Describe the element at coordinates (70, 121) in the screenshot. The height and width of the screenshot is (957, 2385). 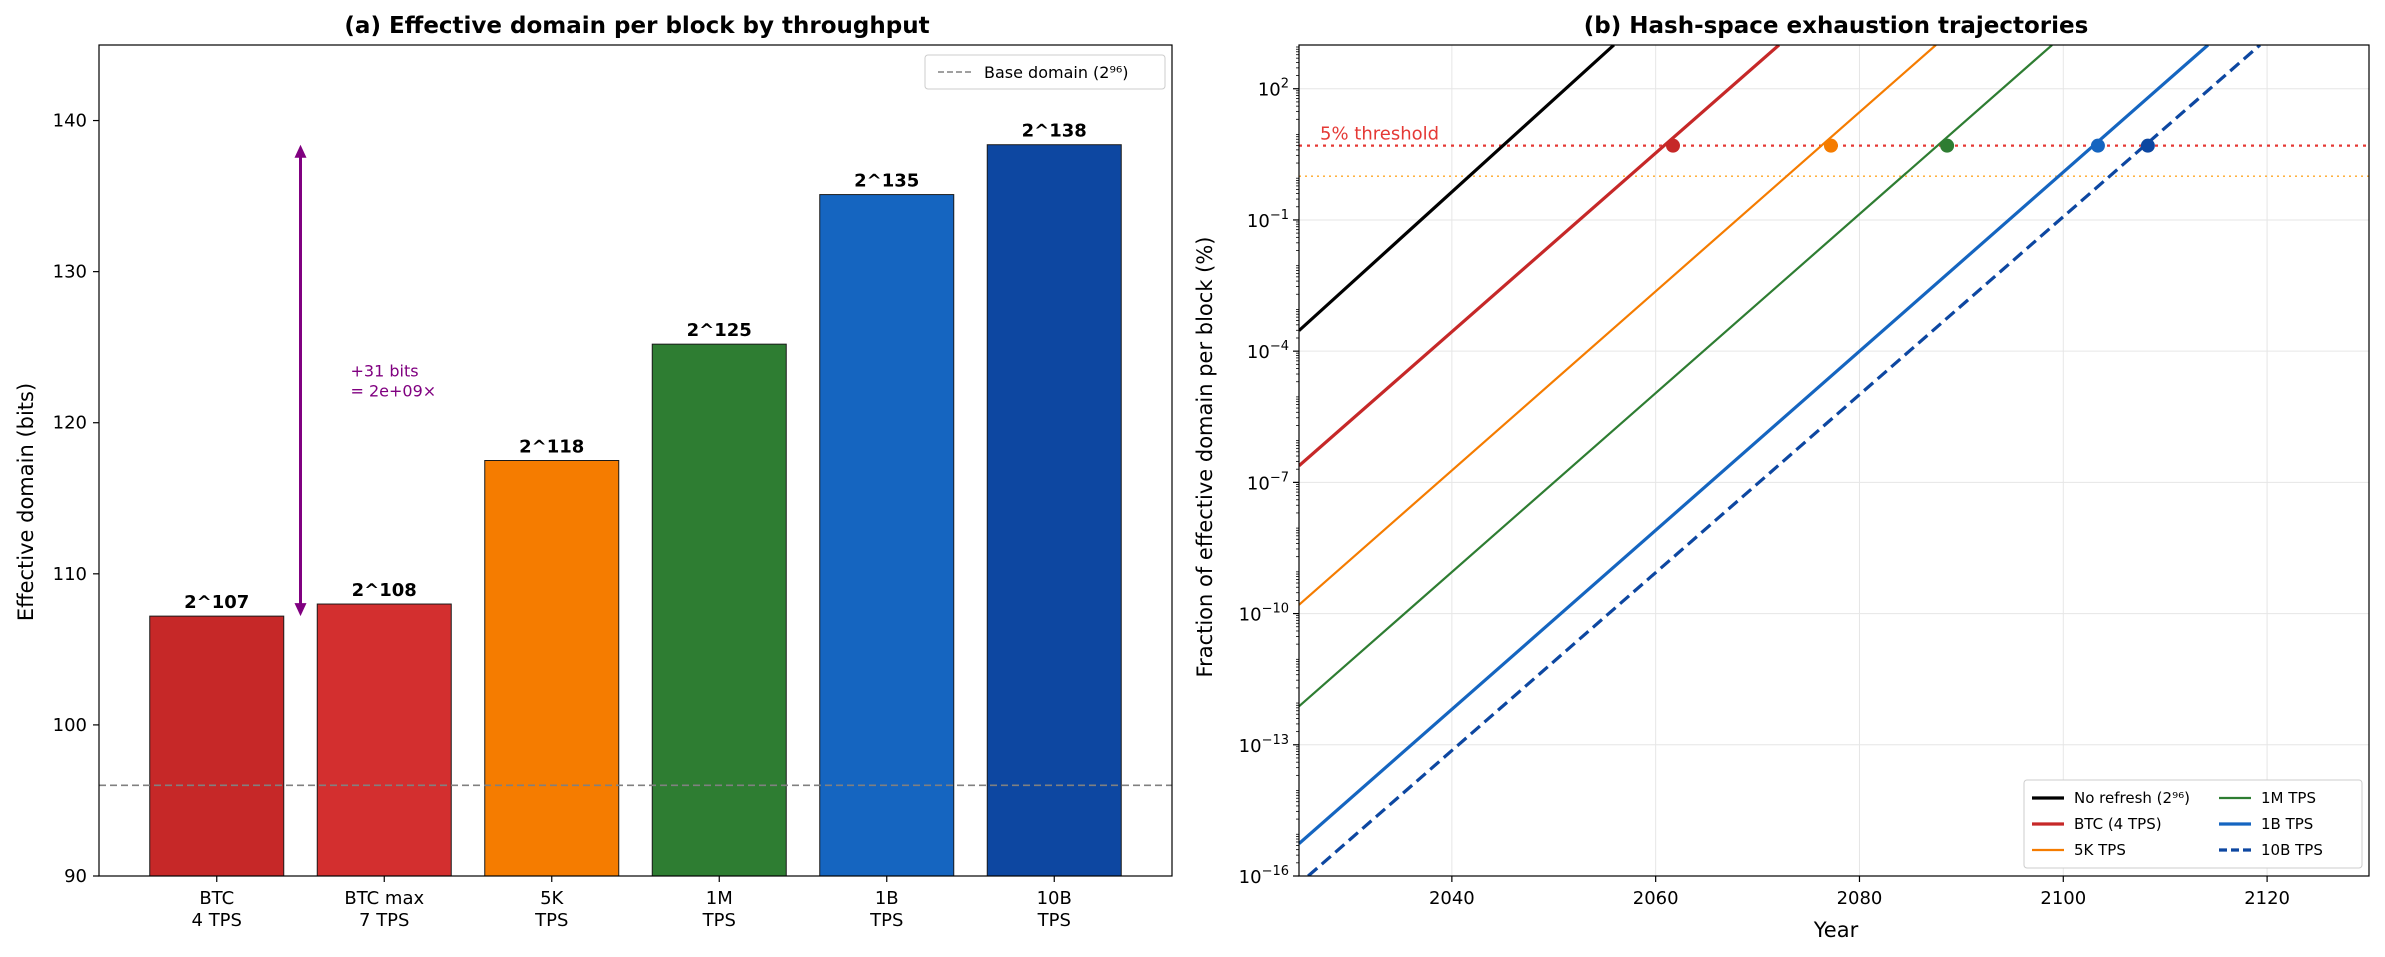
I see `panel-a-y-tick-label: 140` at that location.